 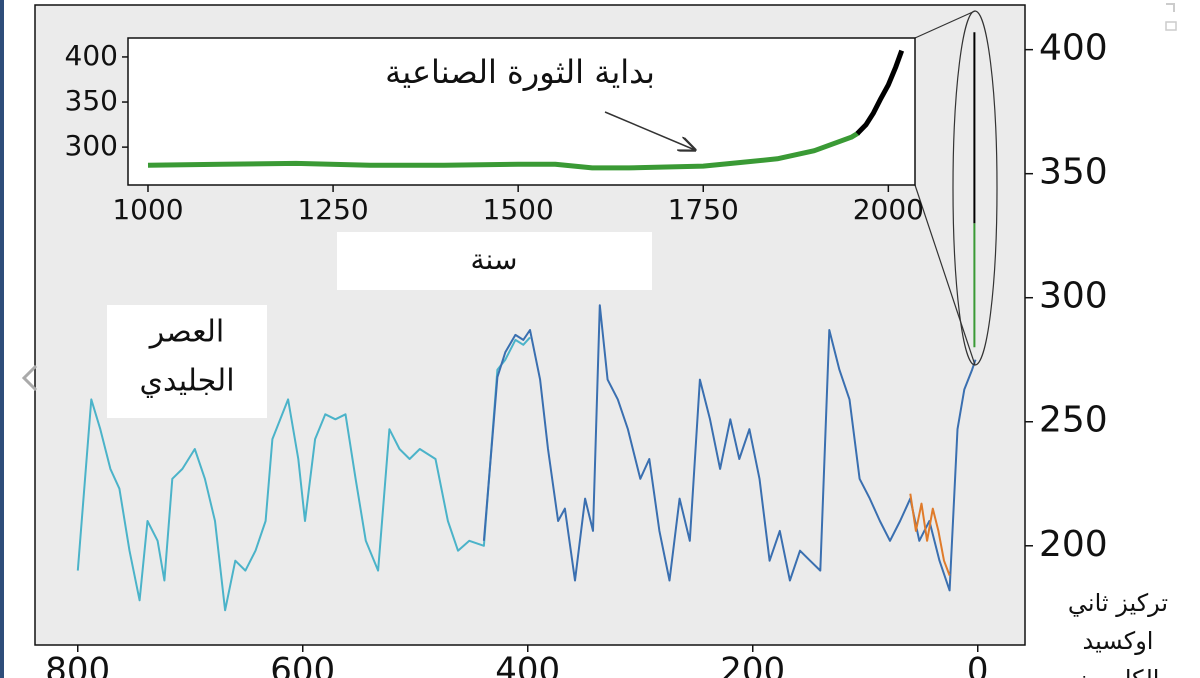 I want to click on annotation: العصر, so click(x=186, y=332).